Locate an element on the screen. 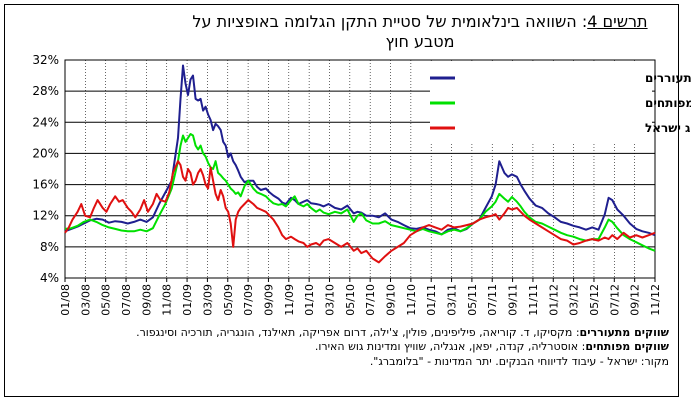 Image resolution: width=691 pixels, height=411 pixels. x-tick-label: 11/11 is located at coordinates (533, 300).